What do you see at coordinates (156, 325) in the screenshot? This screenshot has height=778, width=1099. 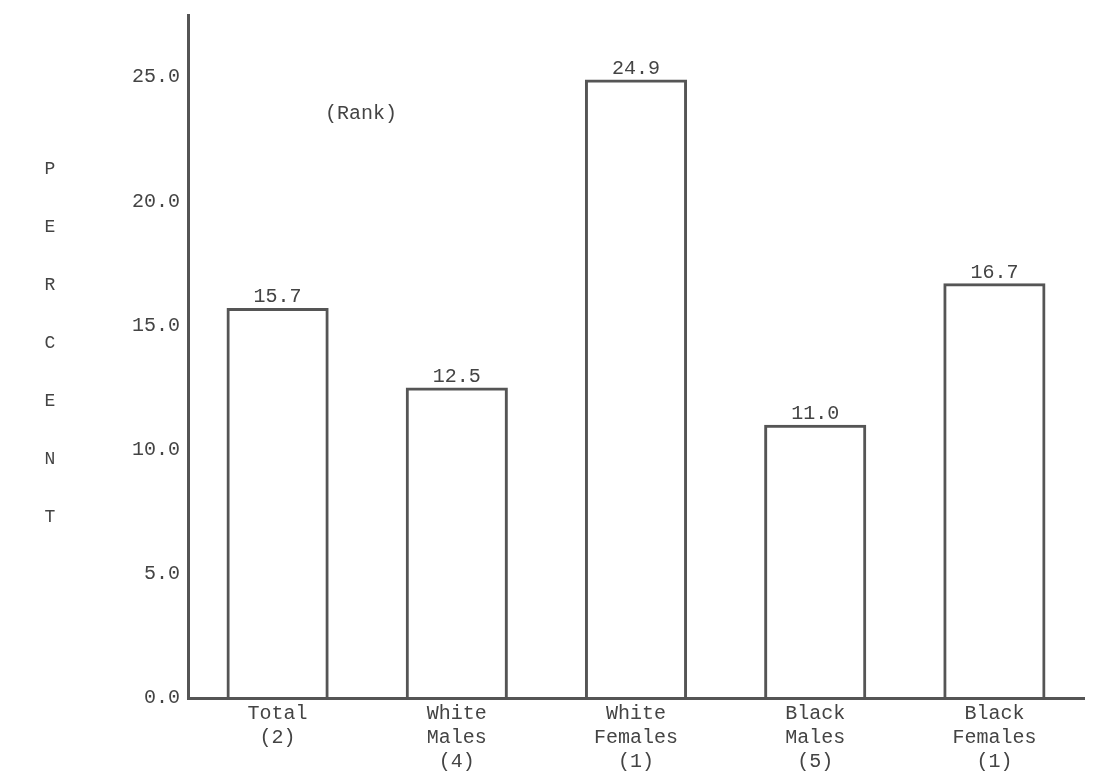 I see `y-tick-label: 15.0` at bounding box center [156, 325].